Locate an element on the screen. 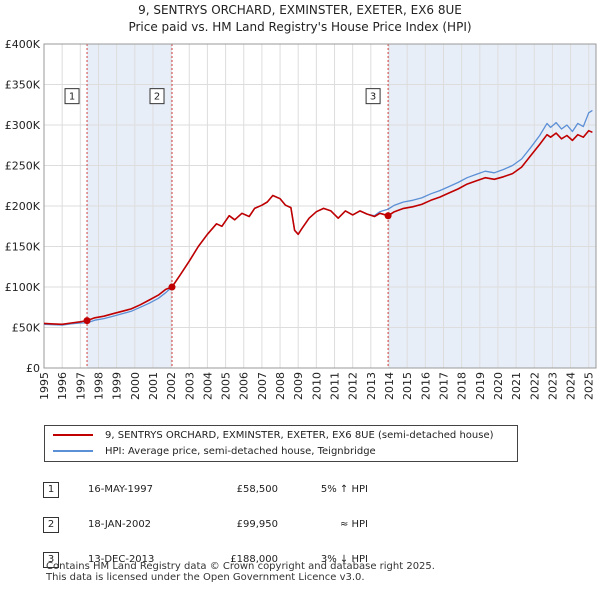  sale-price: £188,000 is located at coordinates (254, 559).